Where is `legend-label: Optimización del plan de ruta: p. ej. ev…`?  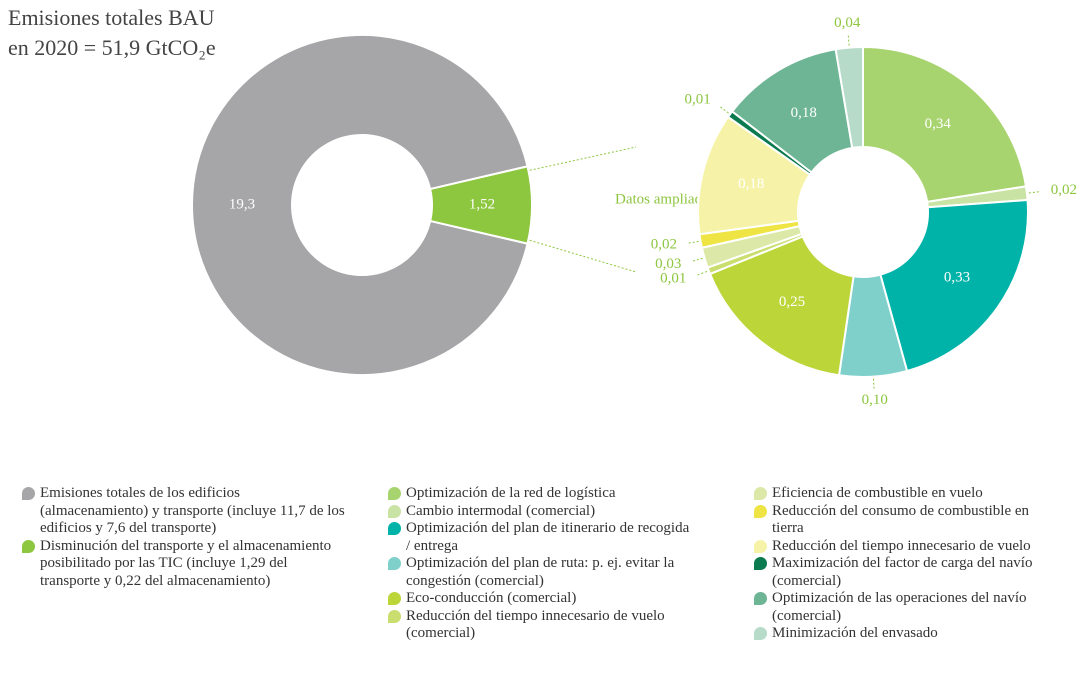
legend-label: Optimización del plan de ruta: p. ej. ev… is located at coordinates (540, 572).